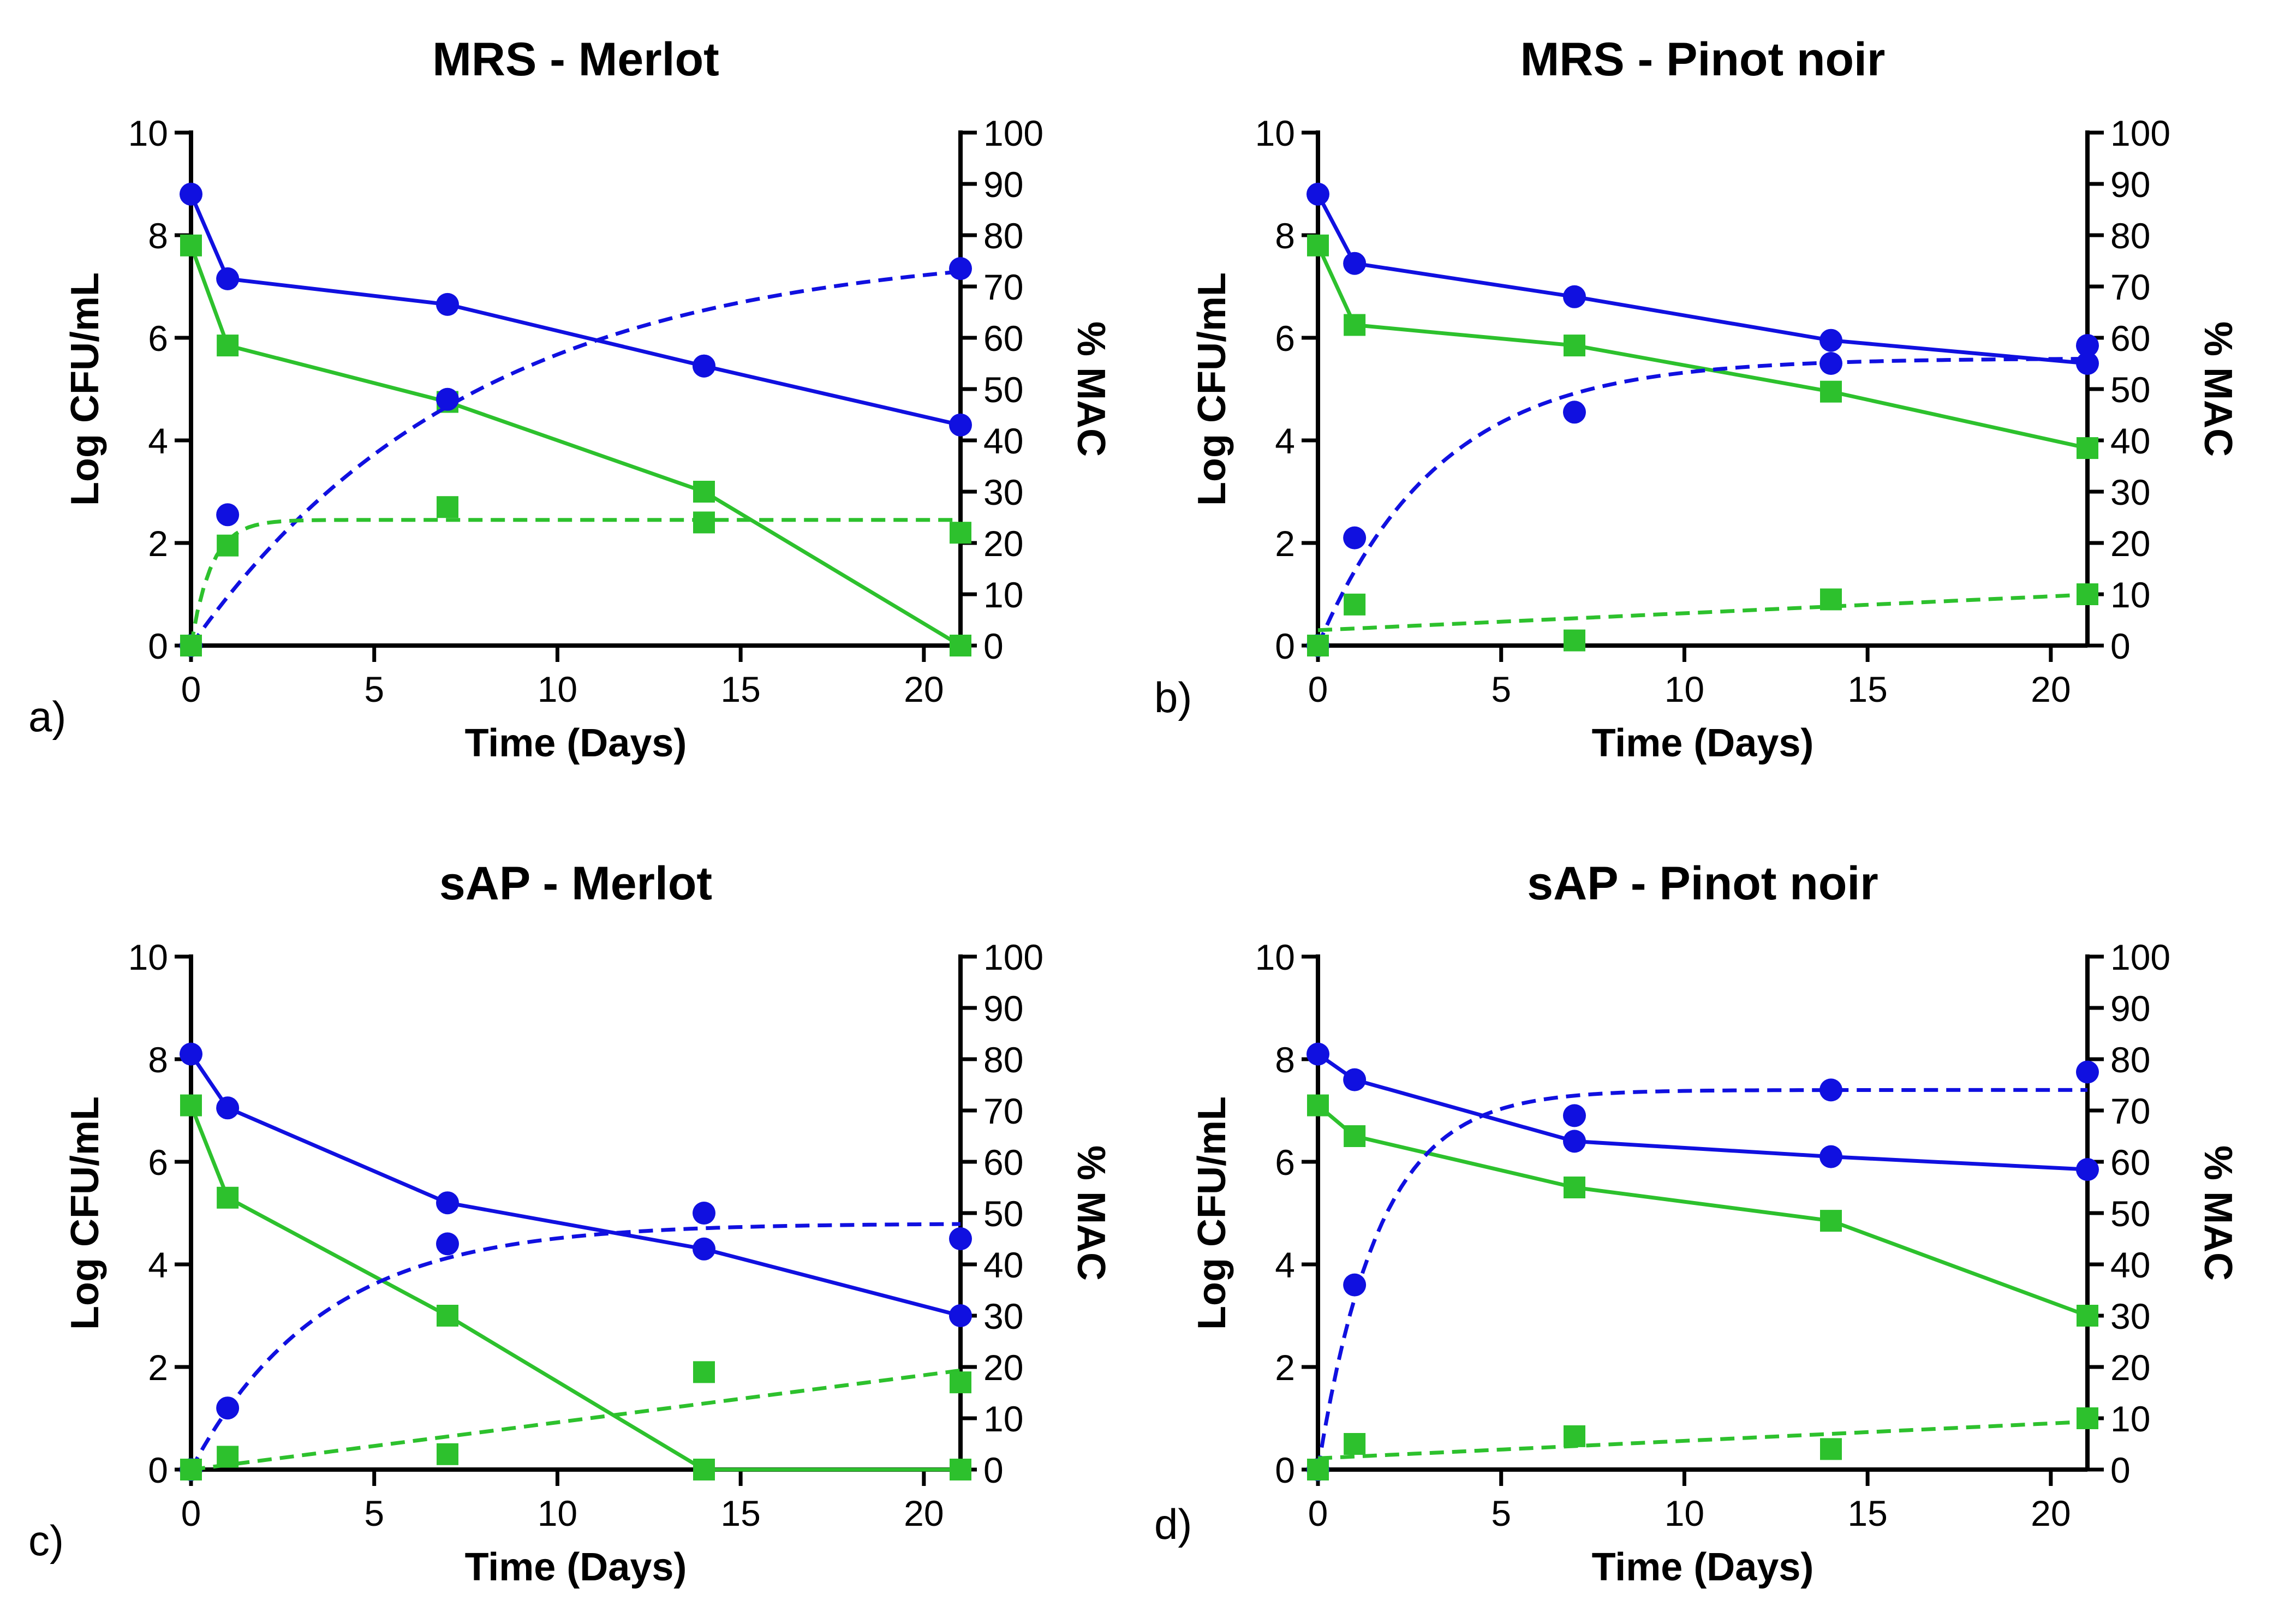  Describe the element at coordinates (1703, 59) in the screenshot. I see `chart-title: MRS - Pinot noir` at that location.